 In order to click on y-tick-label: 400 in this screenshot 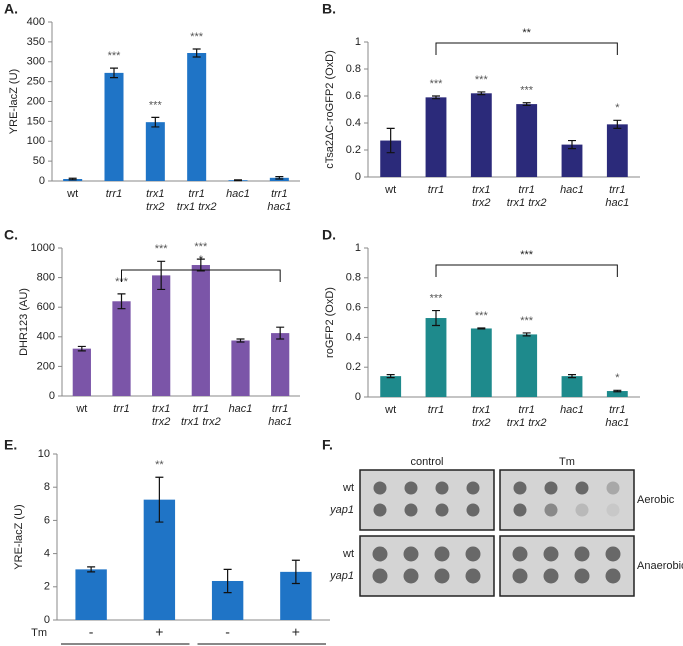, I will do `click(36, 22)`.